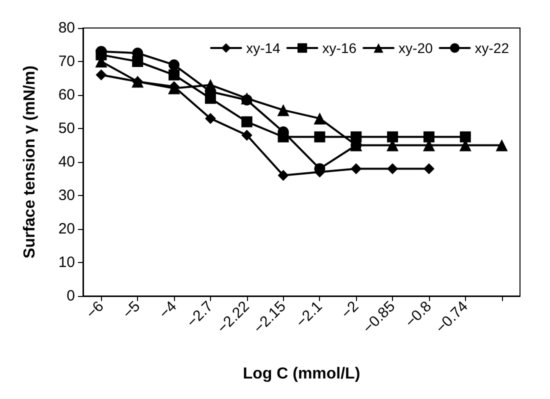 This screenshot has height=399, width=550. What do you see at coordinates (70, 296) in the screenshot?
I see `y-tick-label: 0` at bounding box center [70, 296].